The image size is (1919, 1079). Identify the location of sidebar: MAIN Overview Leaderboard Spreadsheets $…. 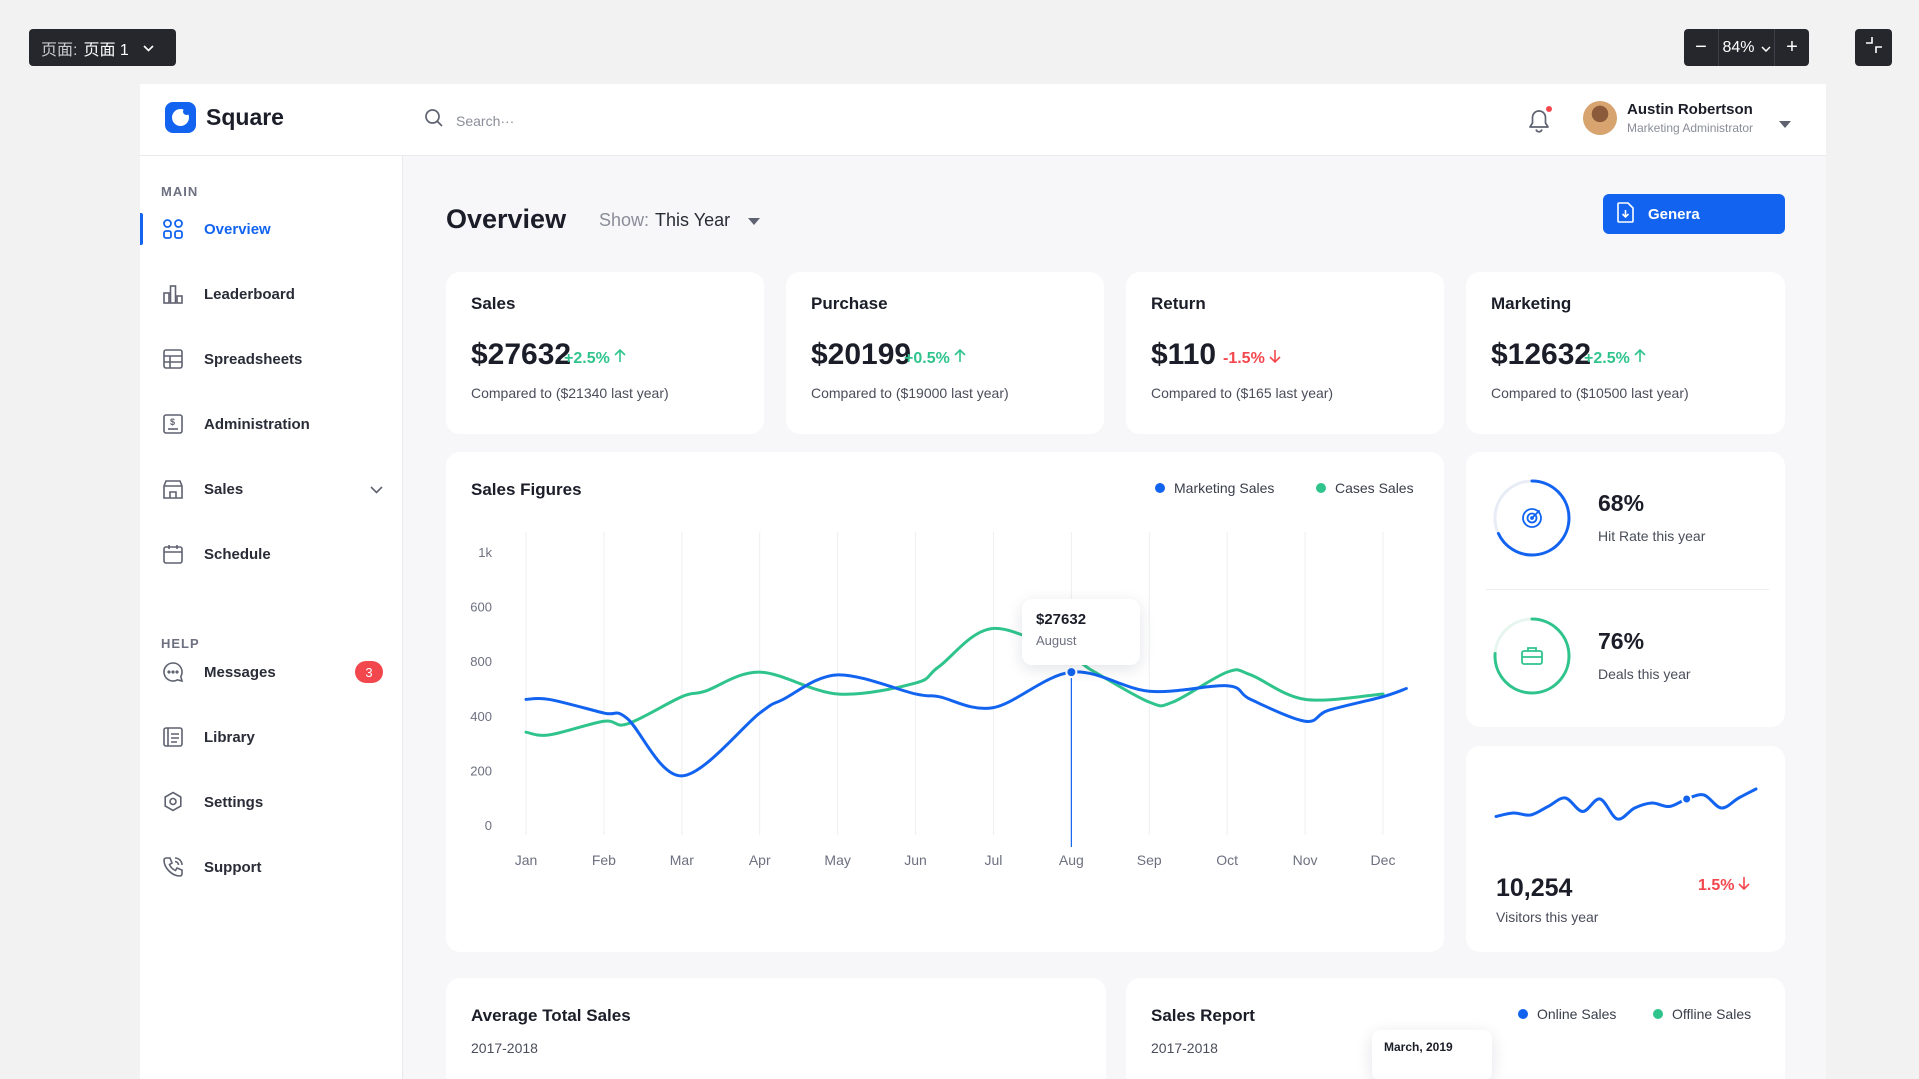
(271, 617).